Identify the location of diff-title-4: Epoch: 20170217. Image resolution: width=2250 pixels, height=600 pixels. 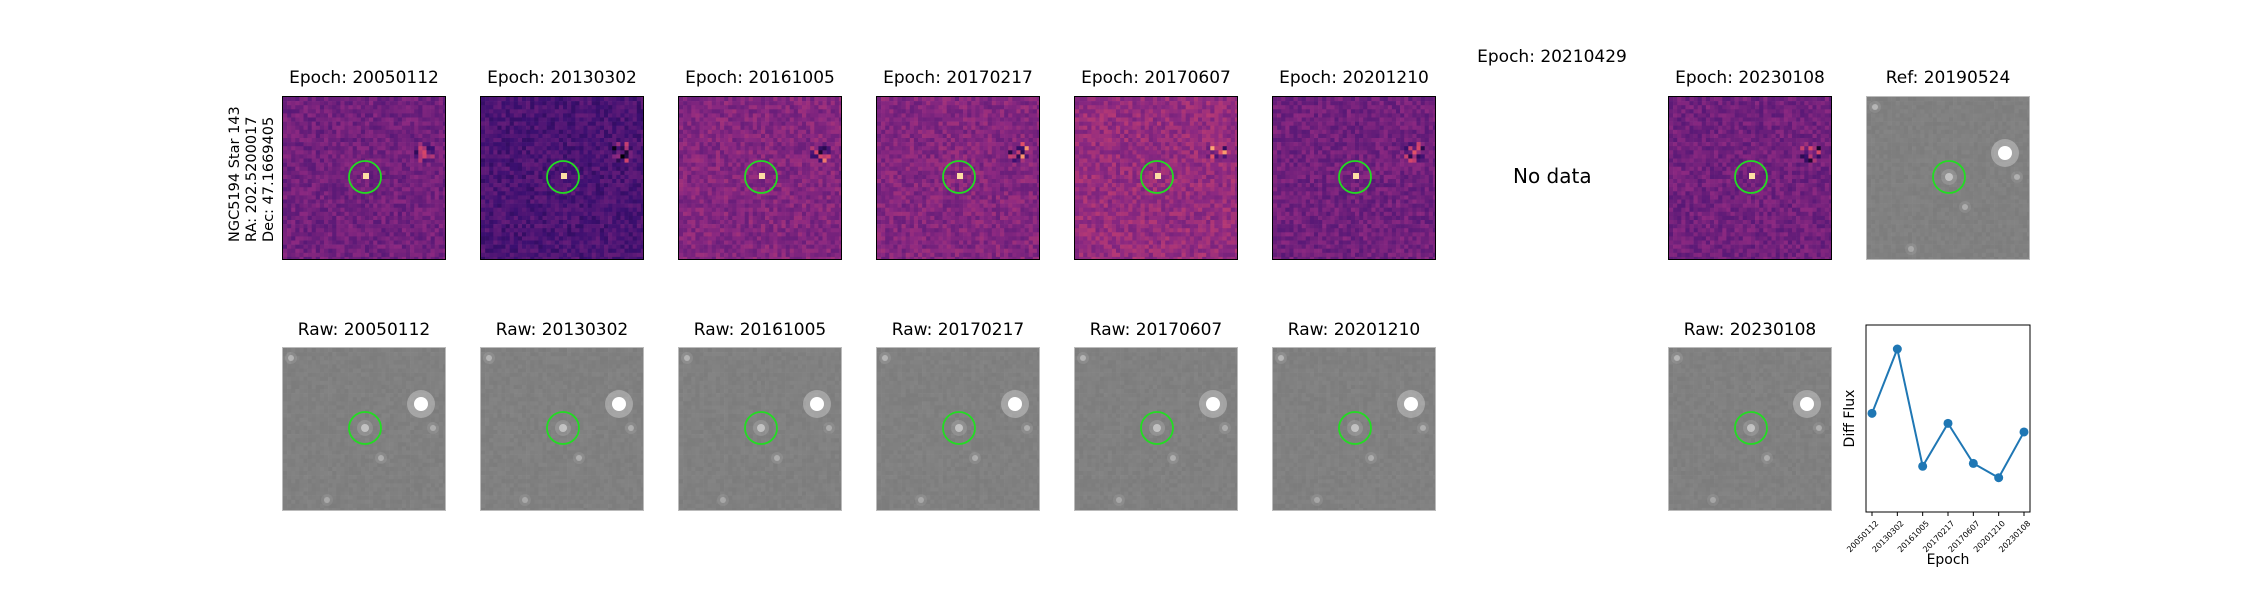
(958, 78).